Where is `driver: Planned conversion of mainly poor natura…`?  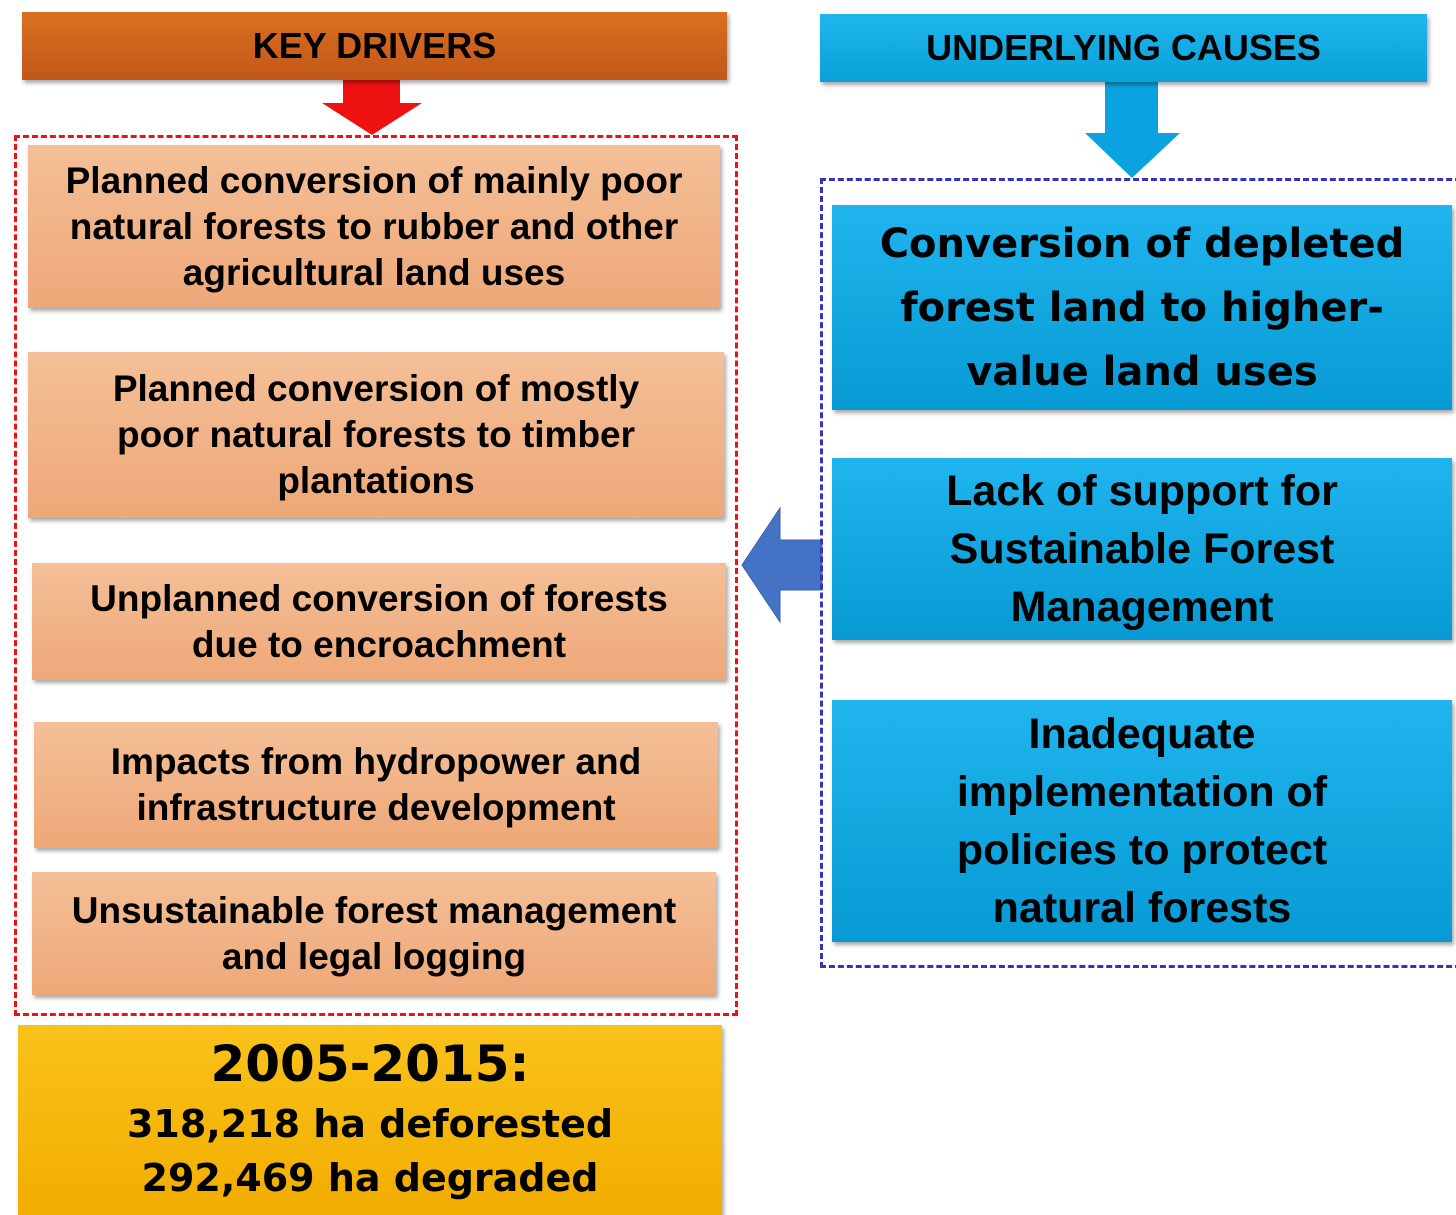 driver: Planned conversion of mainly poor natura… is located at coordinates (374, 226).